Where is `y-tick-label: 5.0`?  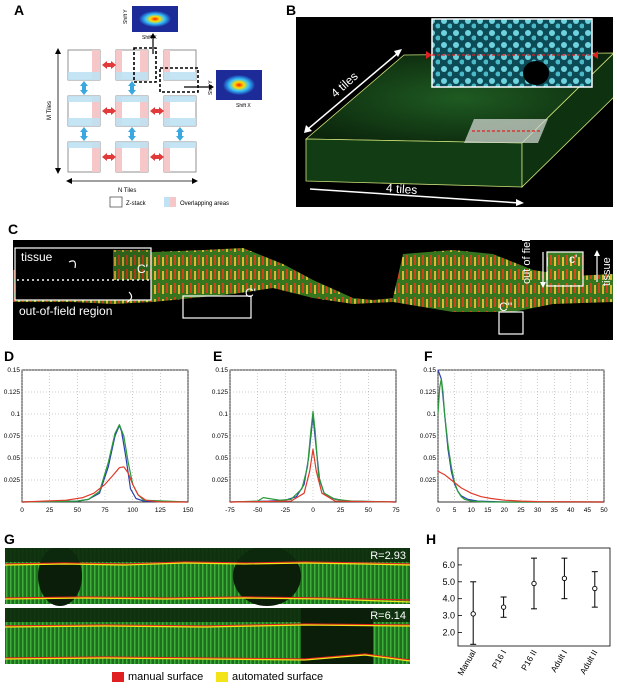 y-tick-label: 5.0 is located at coordinates (448, 582).